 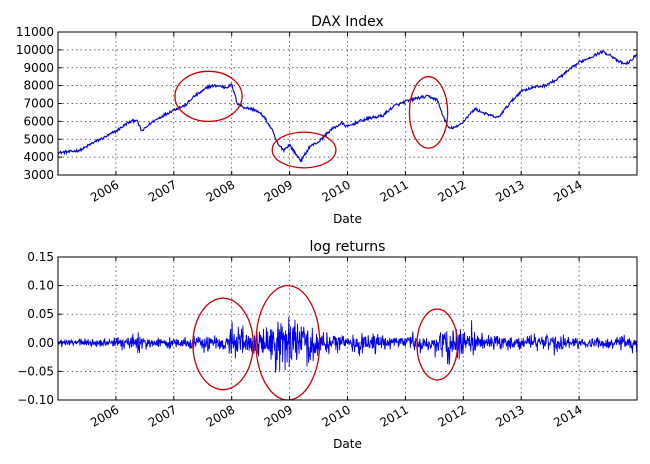 I want to click on dax-ytick-label: 6000, so click(x=38, y=121).